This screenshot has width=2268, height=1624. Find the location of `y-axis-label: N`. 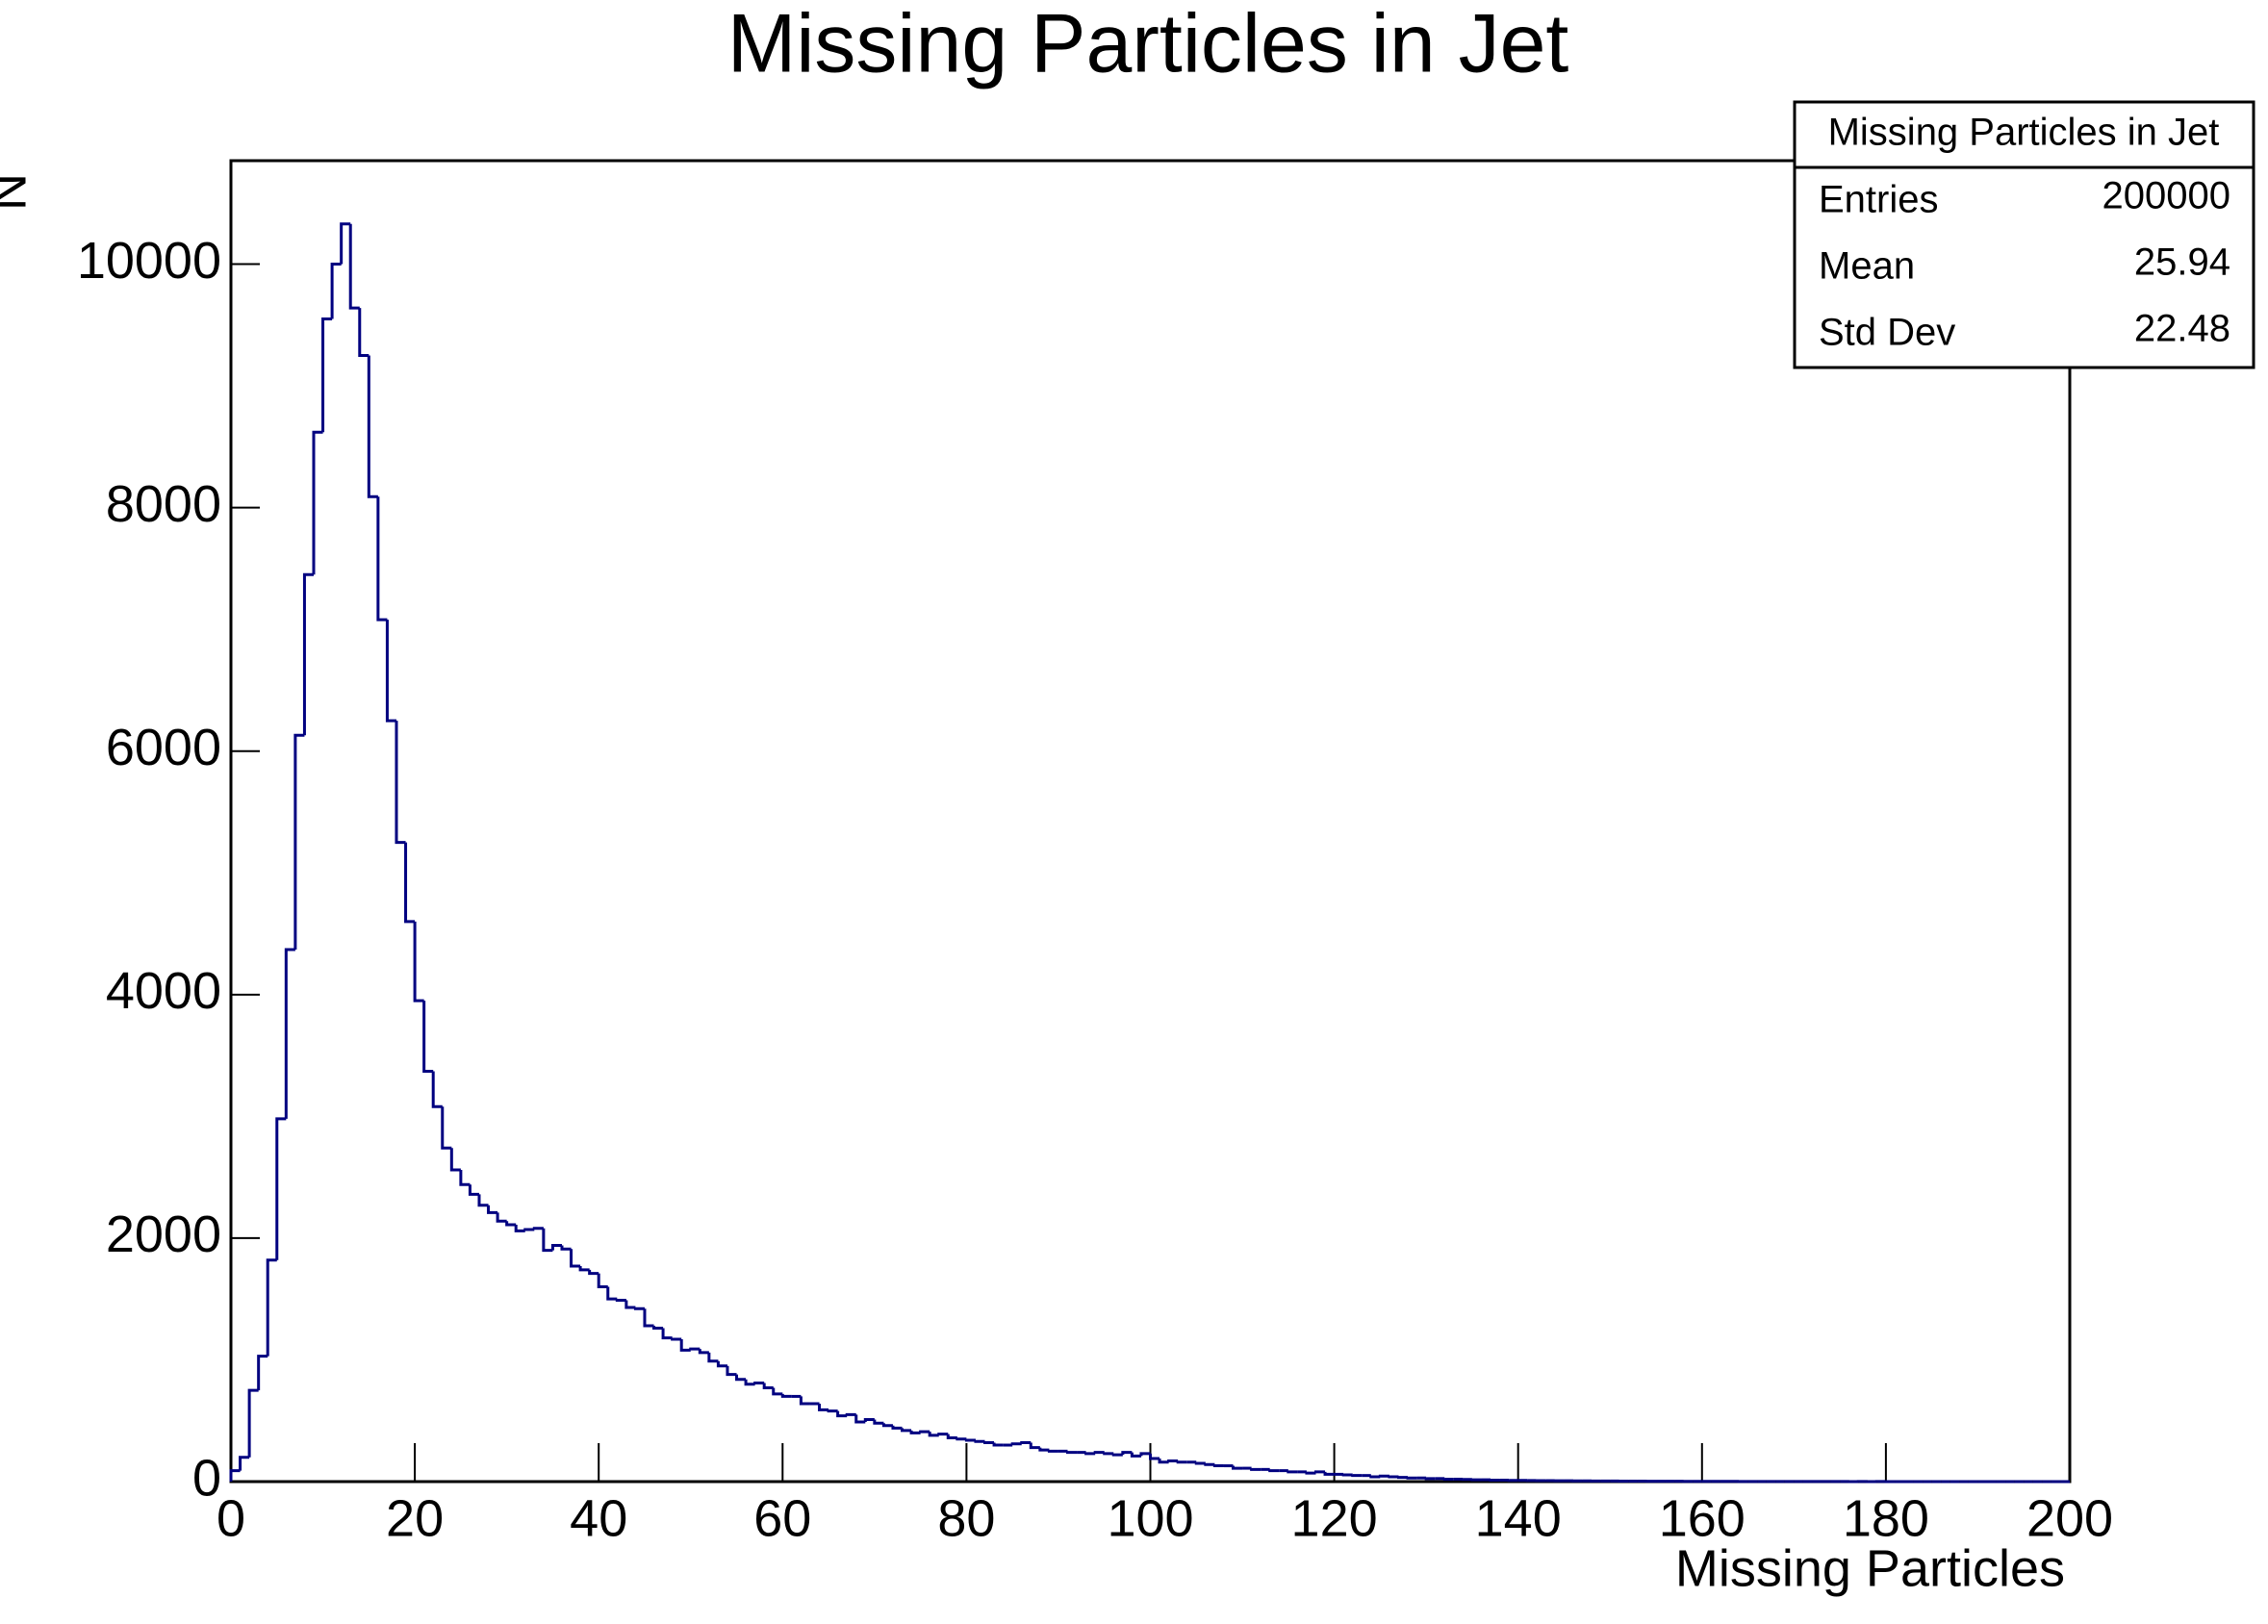

y-axis-label: N is located at coordinates (18, 192).